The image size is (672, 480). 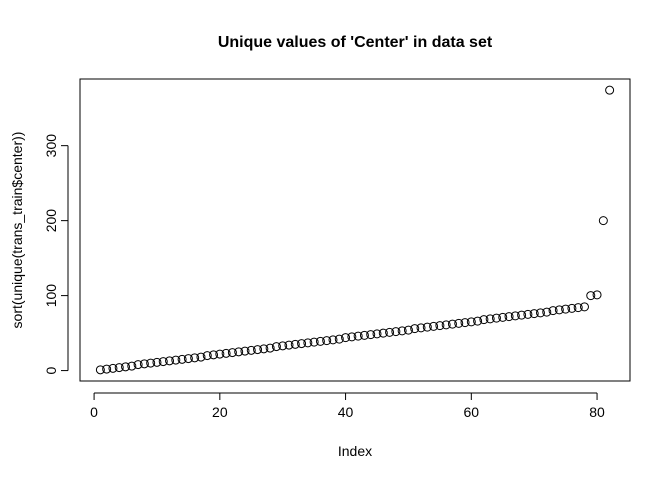 I want to click on y-tick-label: 300, so click(x=51, y=146).